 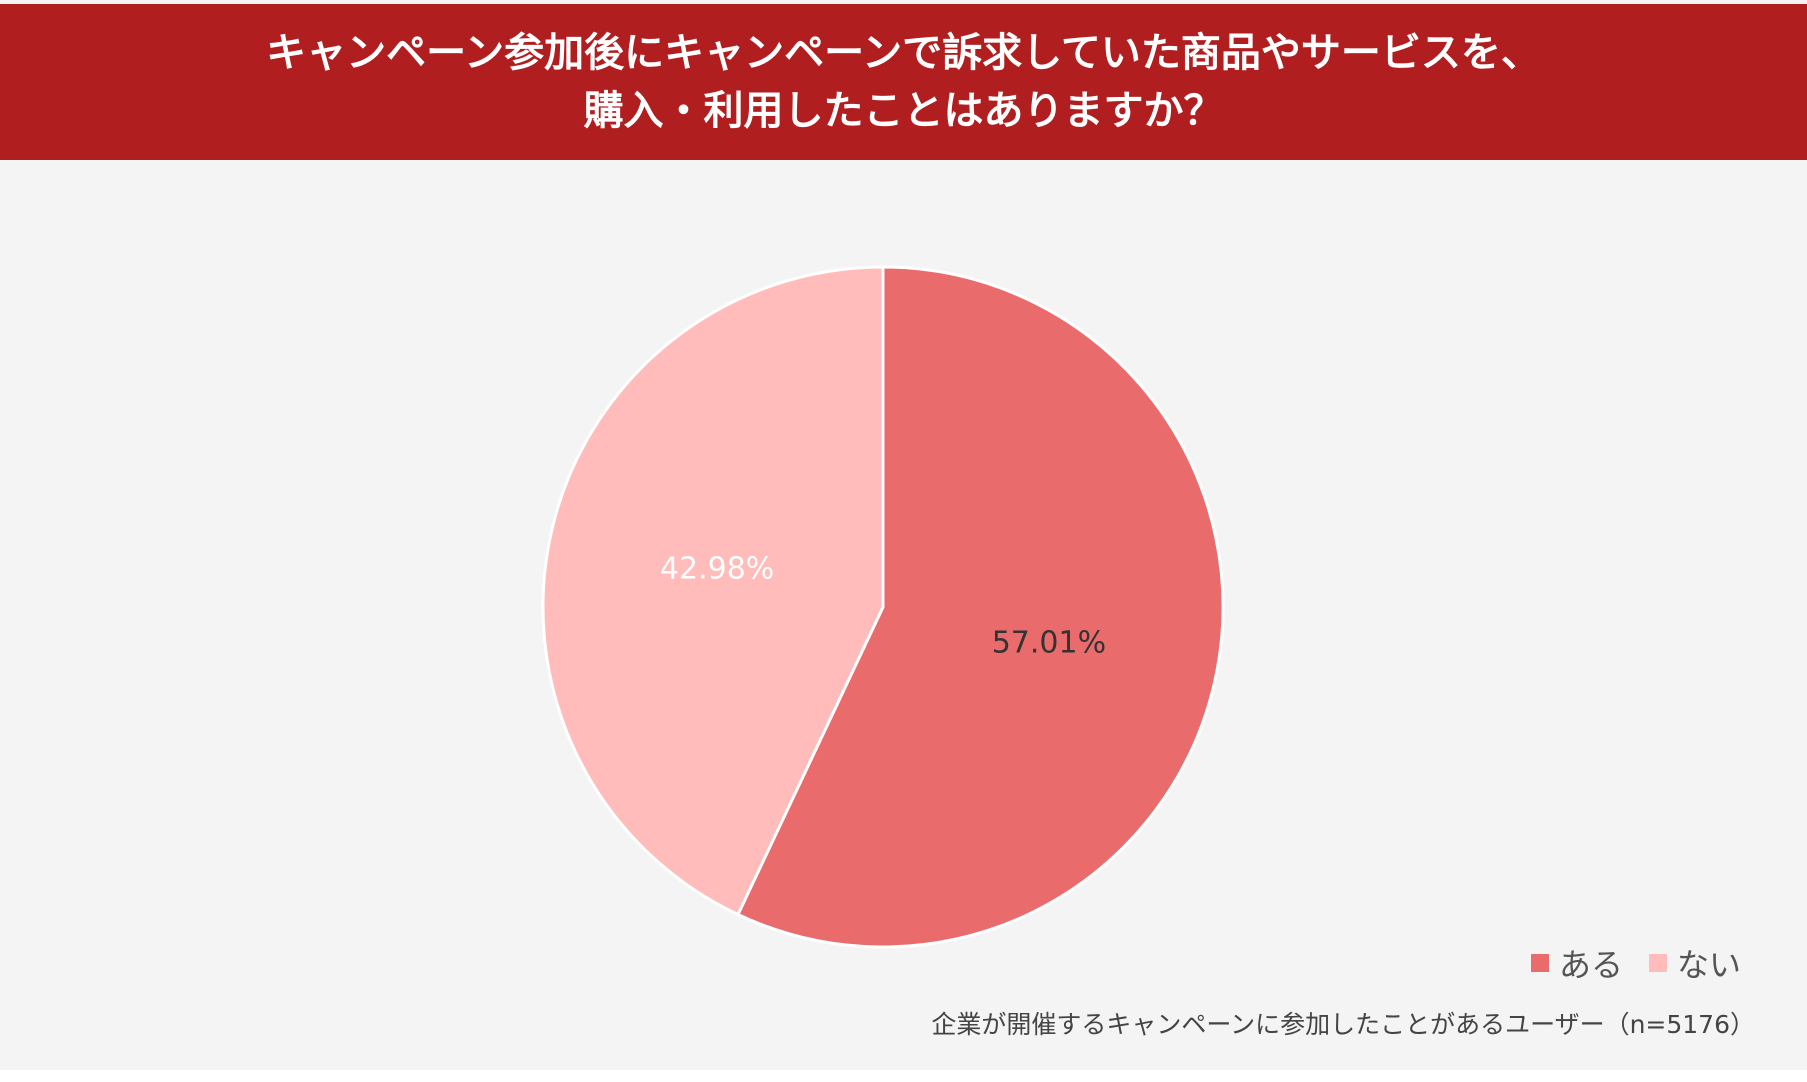 I want to click on legend-item-aru: ある, so click(x=1576, y=963).